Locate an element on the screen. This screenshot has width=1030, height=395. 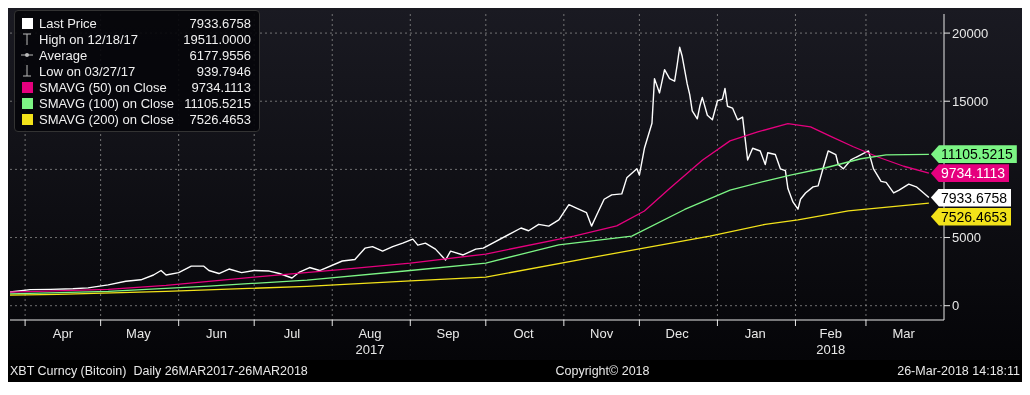
legend-label: Last Price is located at coordinates (68, 23).